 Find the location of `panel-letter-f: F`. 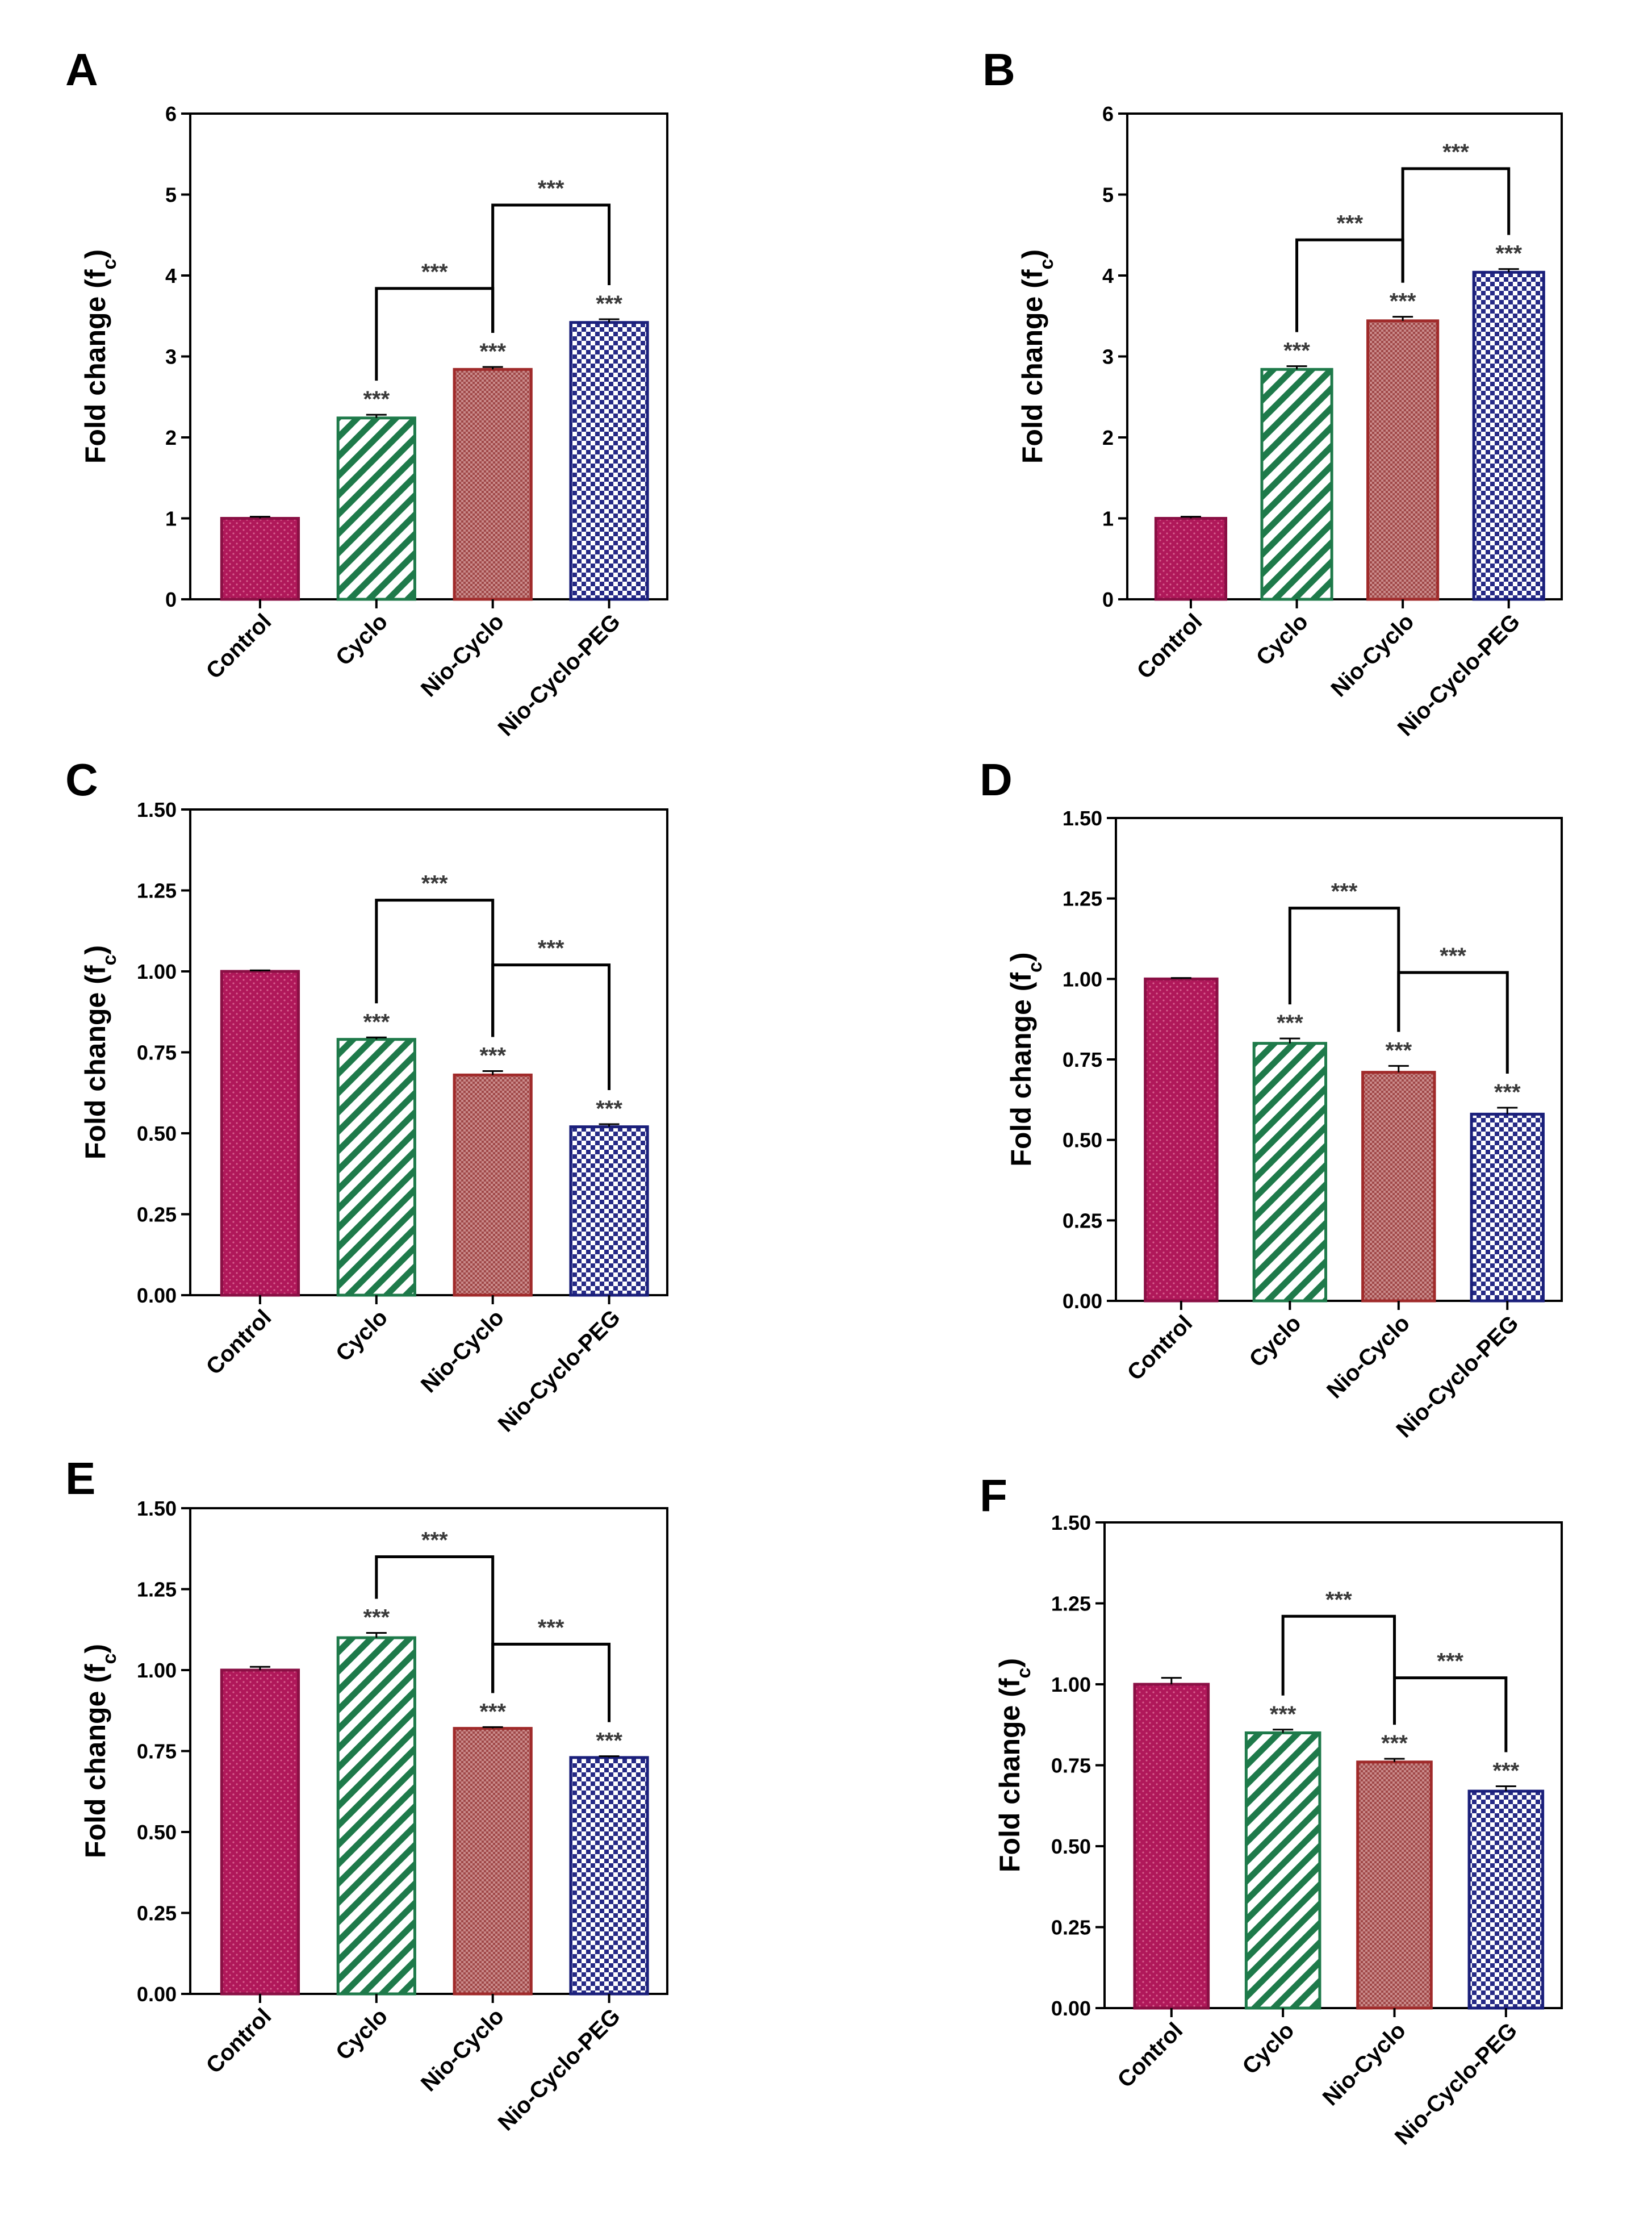

panel-letter-f: F is located at coordinates (994, 1495).